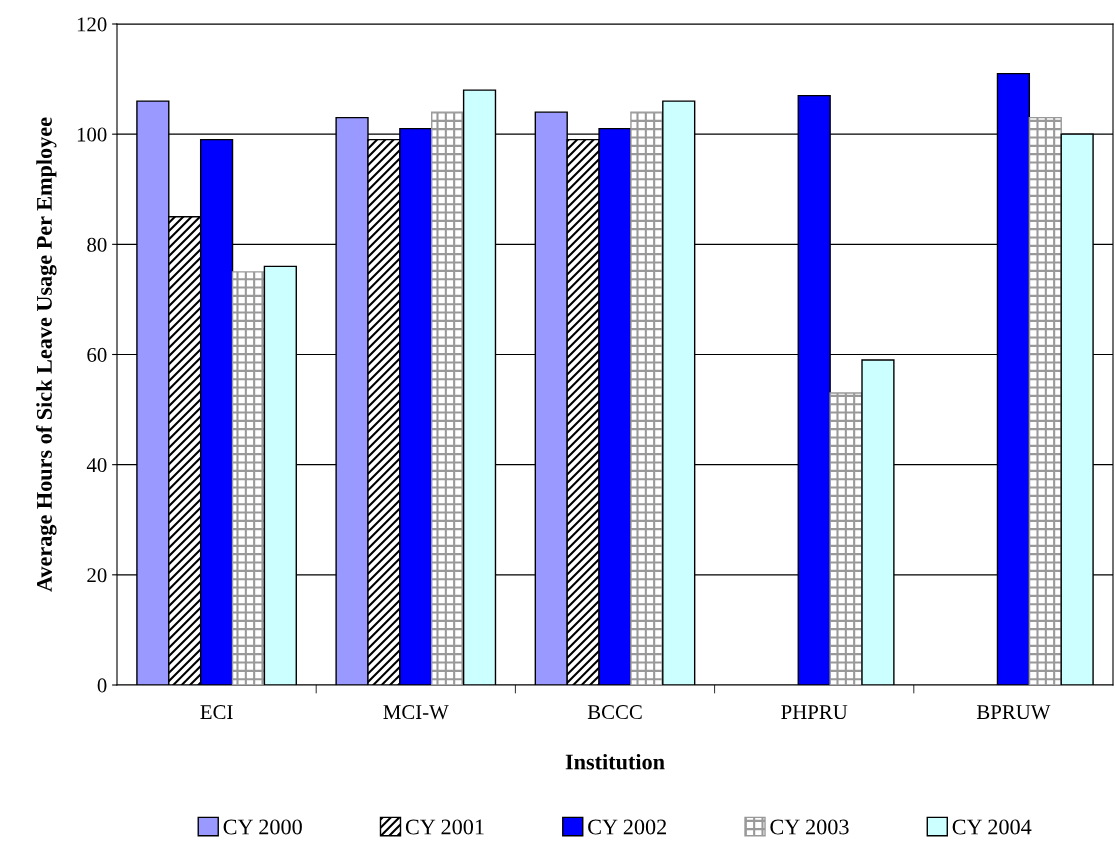 This screenshot has height=852, width=1115. Describe the element at coordinates (809, 827) in the screenshot. I see `legend-label: CY 2003` at that location.